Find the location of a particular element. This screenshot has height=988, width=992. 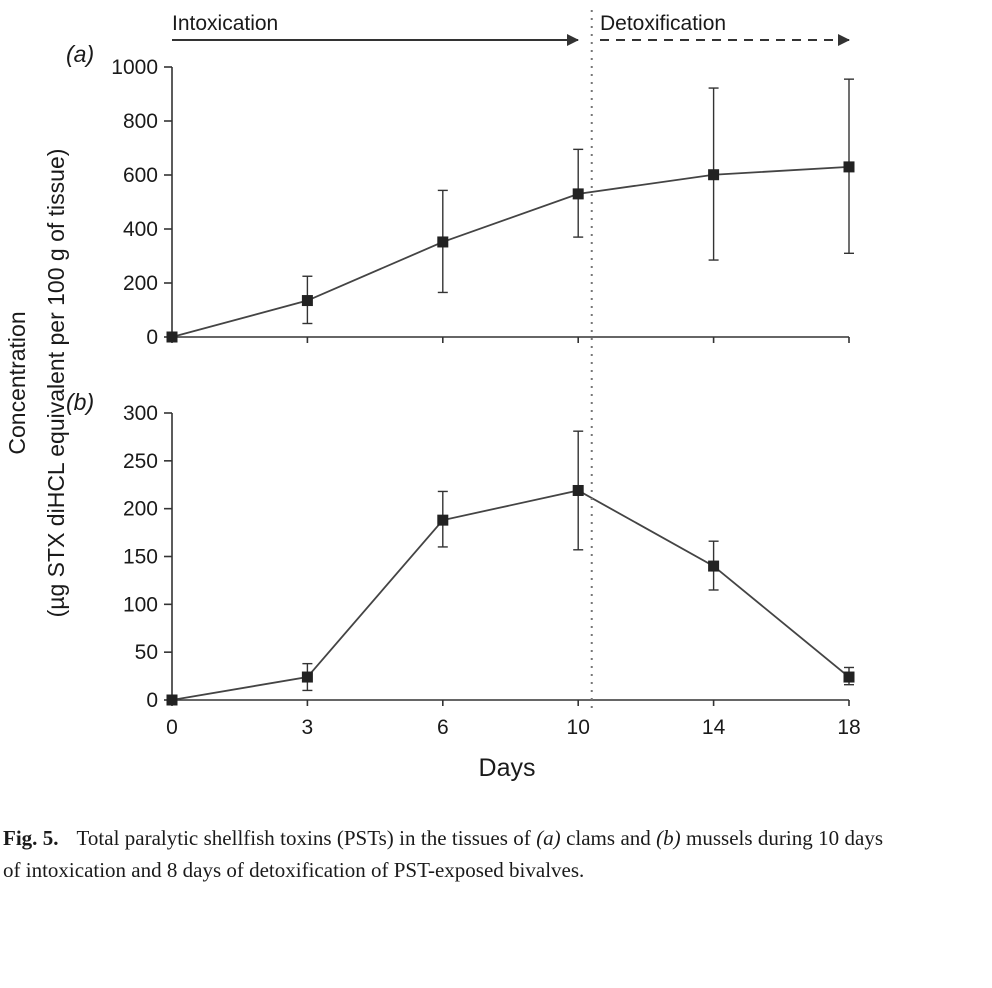

panel-b-xtick-label: 6 is located at coordinates (443, 727).